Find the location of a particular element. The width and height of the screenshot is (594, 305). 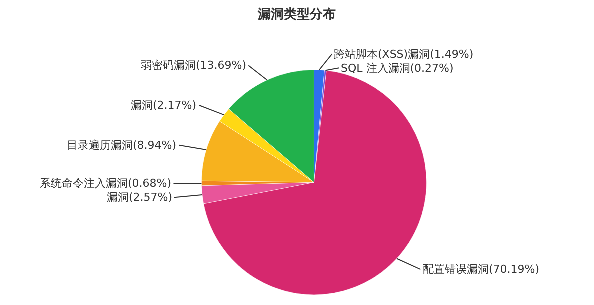

chart-title: 漏洞类型分布 is located at coordinates (296, 14).